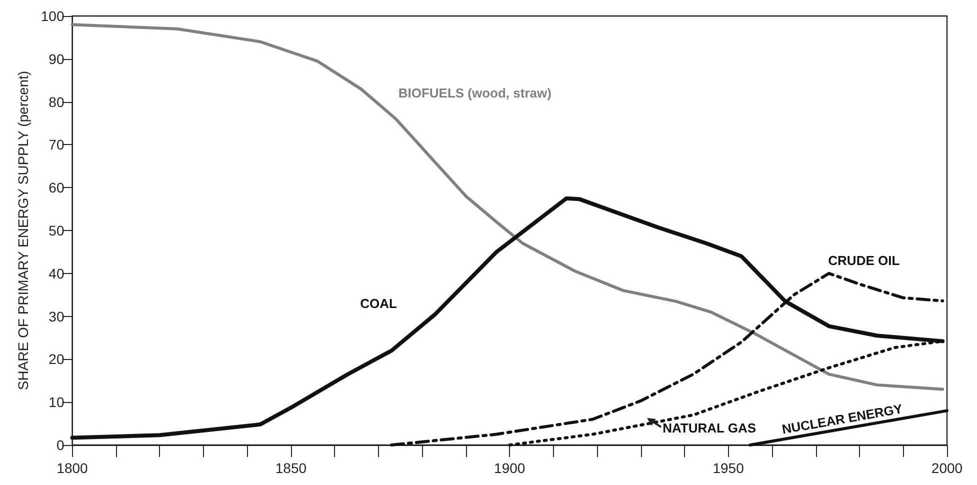 The width and height of the screenshot is (977, 485). What do you see at coordinates (56, 316) in the screenshot?
I see `y-tick-label: 30` at bounding box center [56, 316].